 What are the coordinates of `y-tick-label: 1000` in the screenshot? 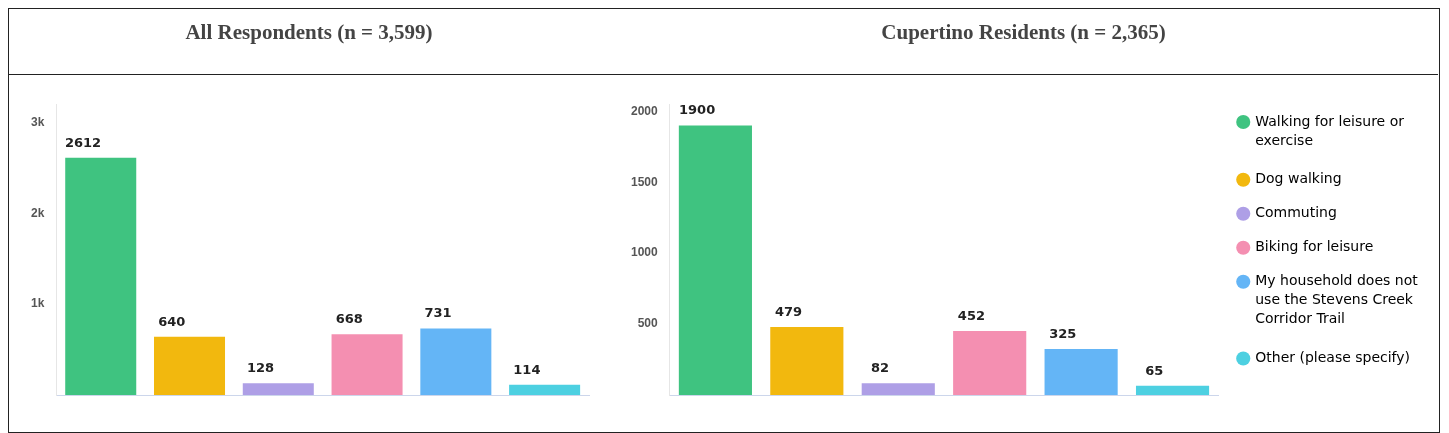 It's located at (644, 252).